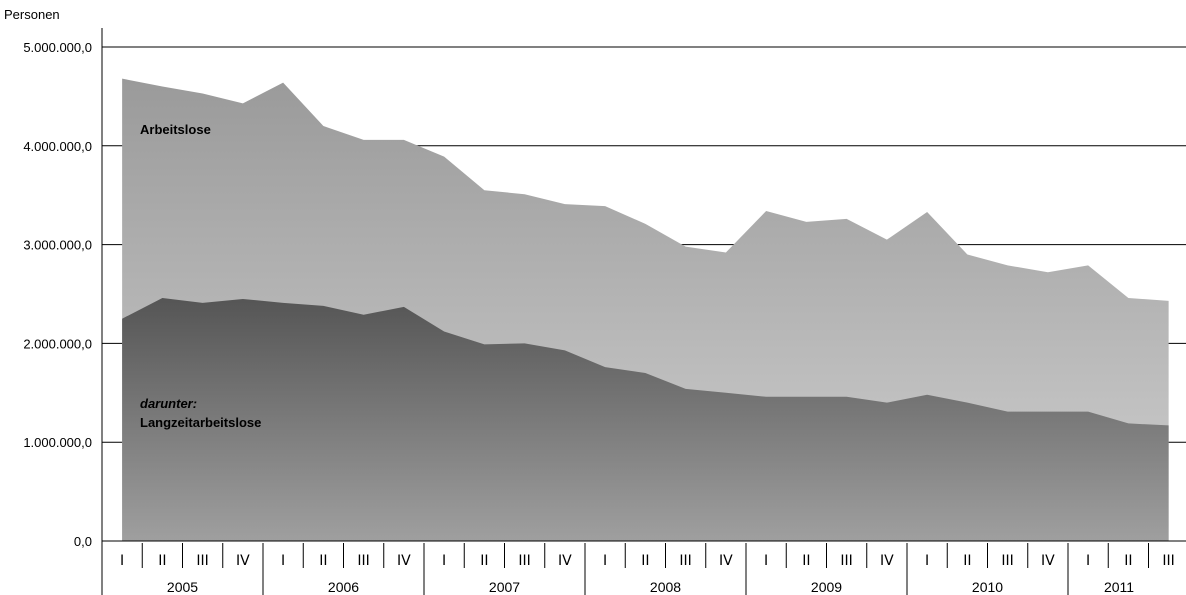 This screenshot has height=595, width=1186. What do you see at coordinates (404, 561) in the screenshot?
I see `quarter-label-7: IV` at bounding box center [404, 561].